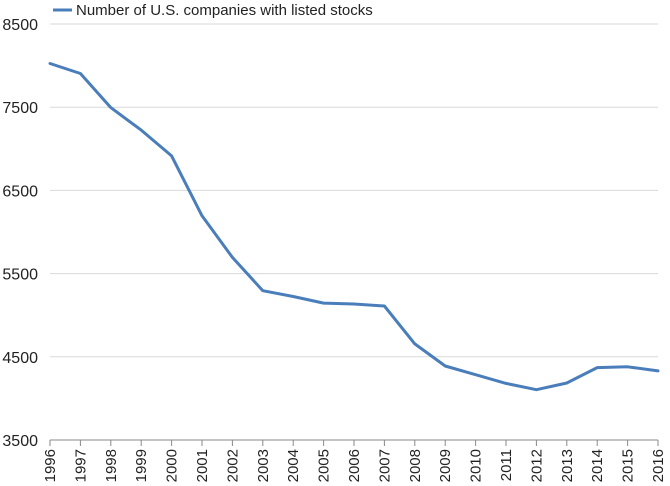 The image size is (670, 486). I want to click on x-tick-label: 2014, so click(597, 465).